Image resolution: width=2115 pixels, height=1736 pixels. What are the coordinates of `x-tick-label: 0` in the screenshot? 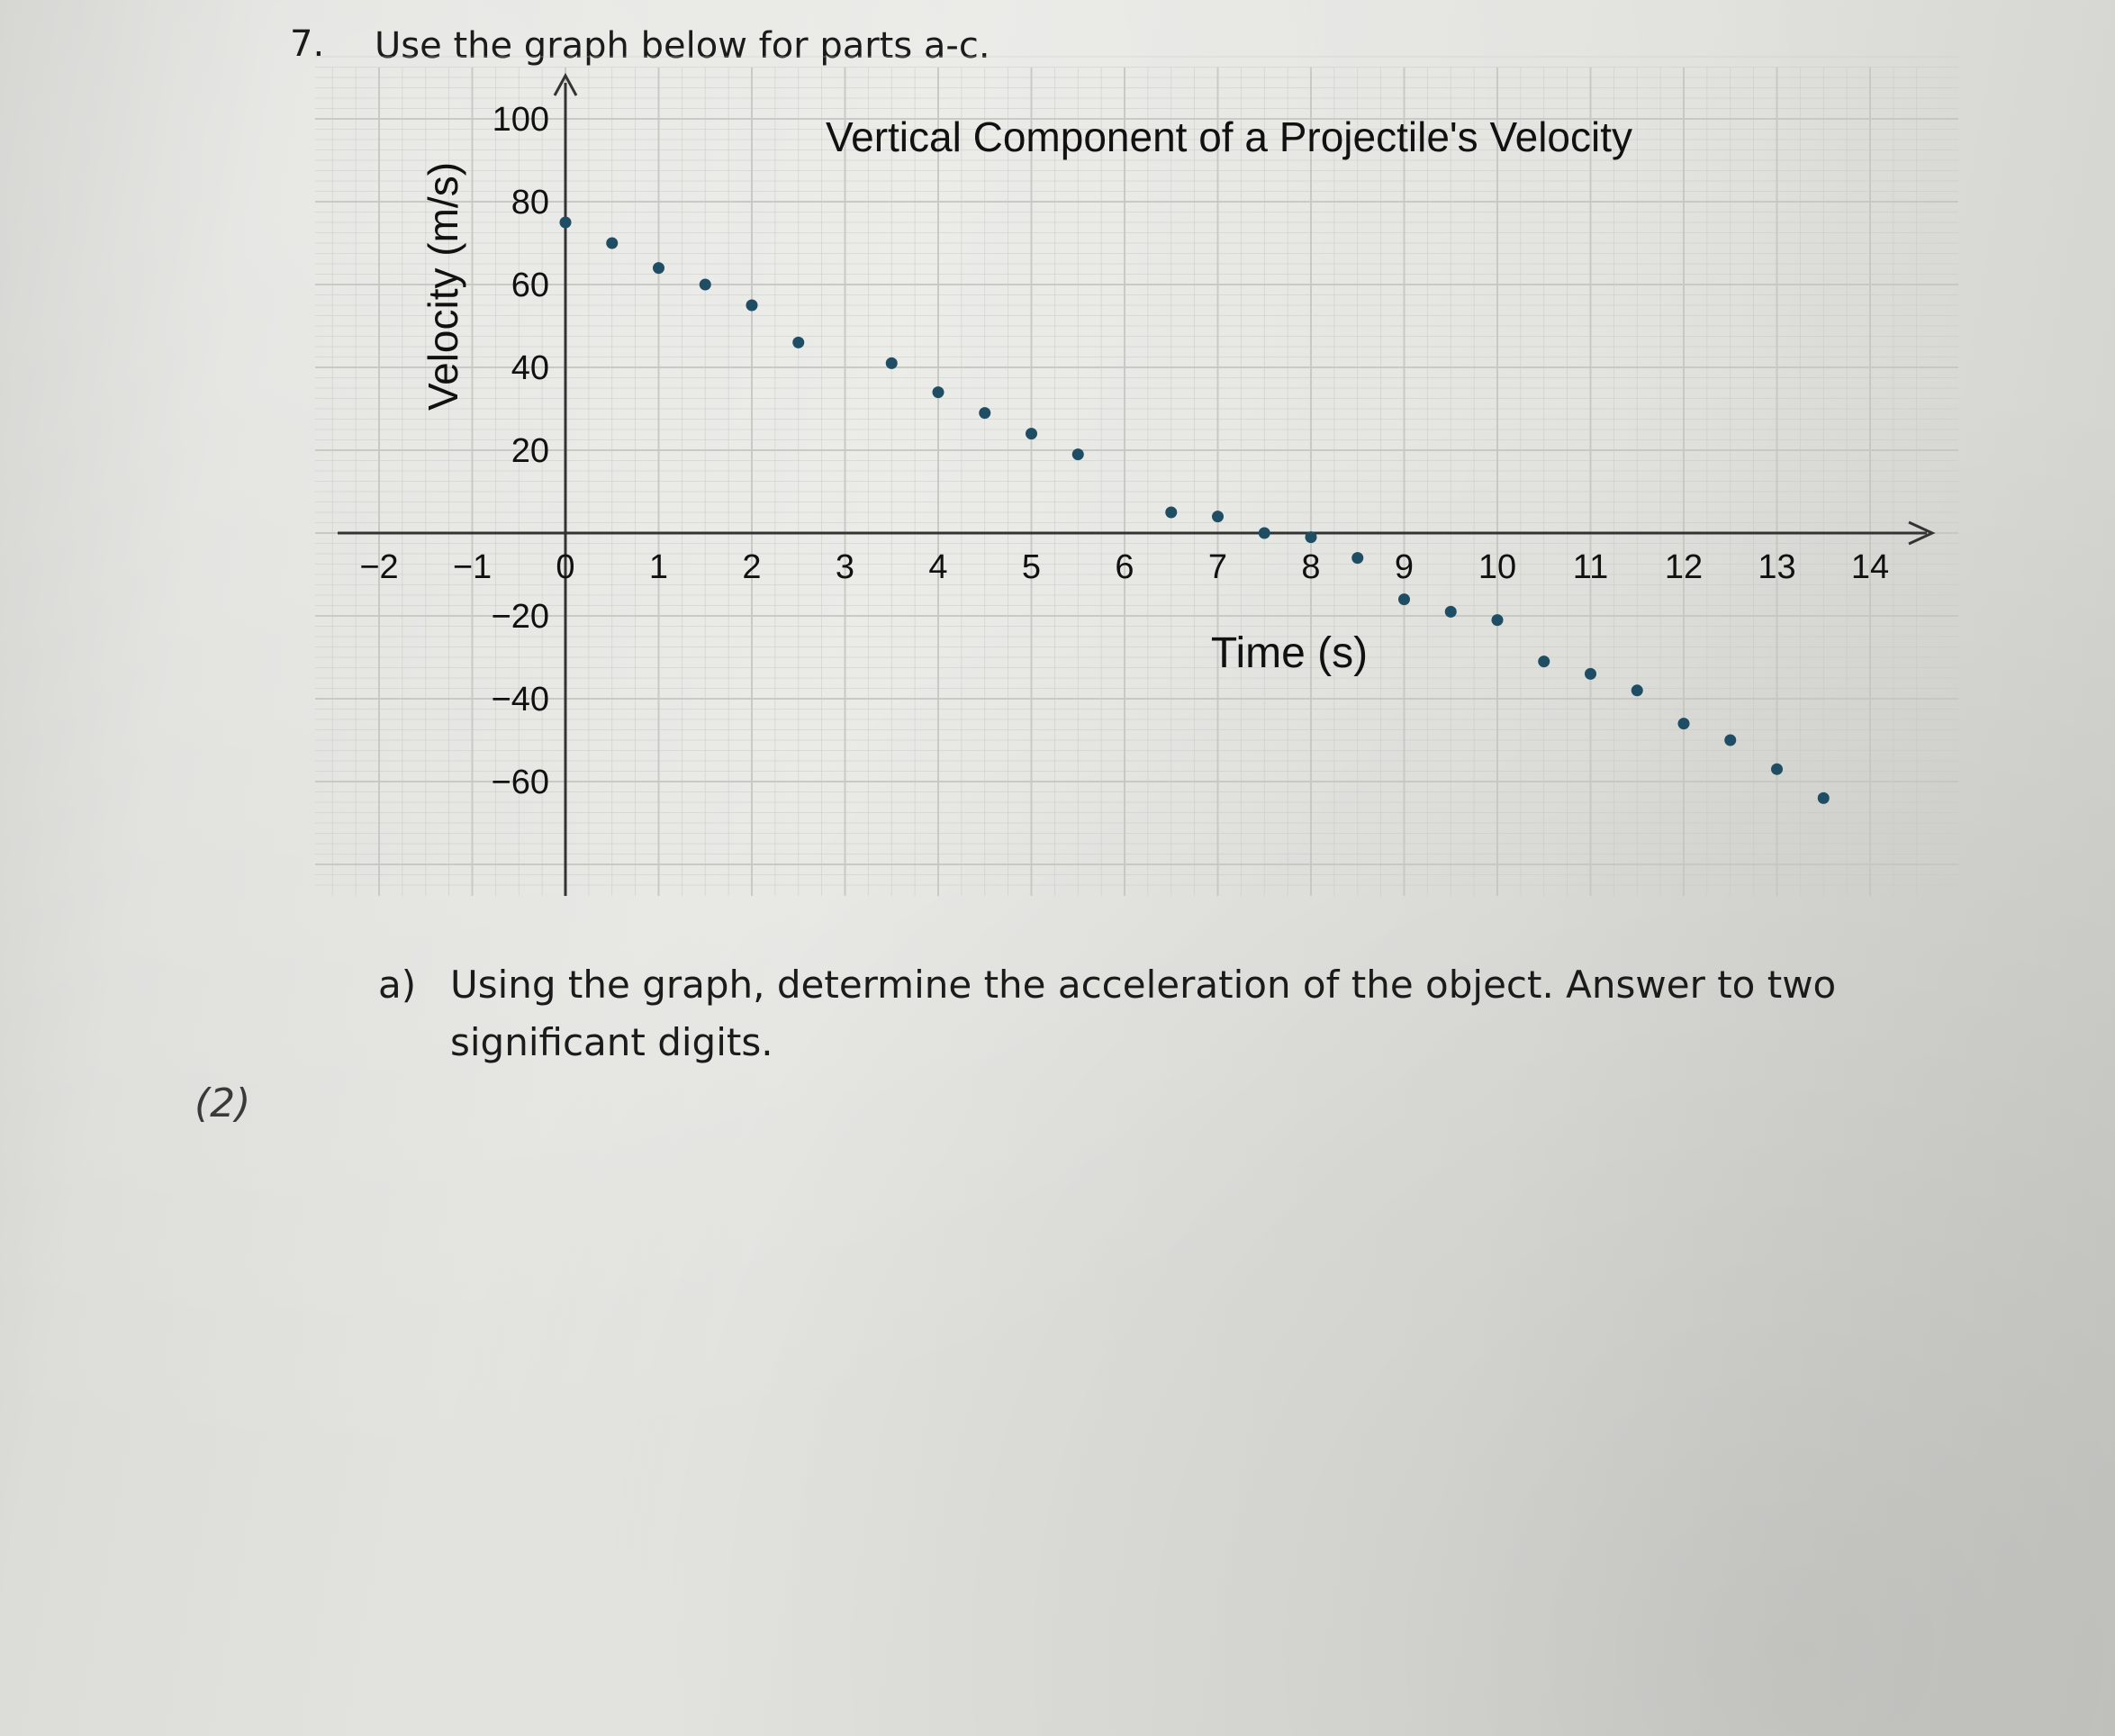 It's located at (565, 567).